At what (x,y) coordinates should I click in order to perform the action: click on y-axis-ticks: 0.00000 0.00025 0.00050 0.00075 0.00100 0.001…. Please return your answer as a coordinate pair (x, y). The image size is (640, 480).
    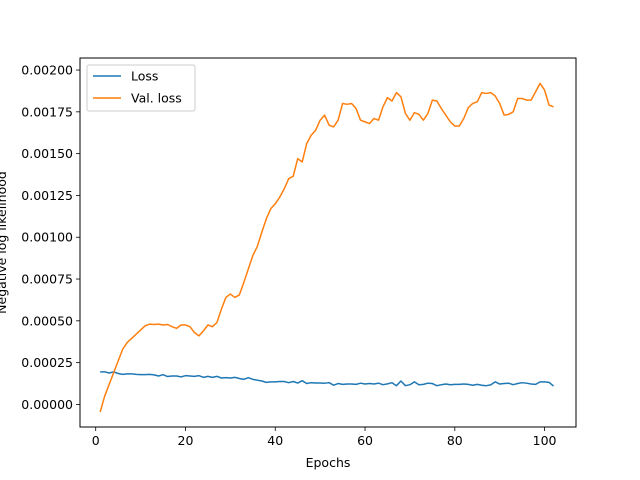
    Looking at the image, I should click on (50, 237).